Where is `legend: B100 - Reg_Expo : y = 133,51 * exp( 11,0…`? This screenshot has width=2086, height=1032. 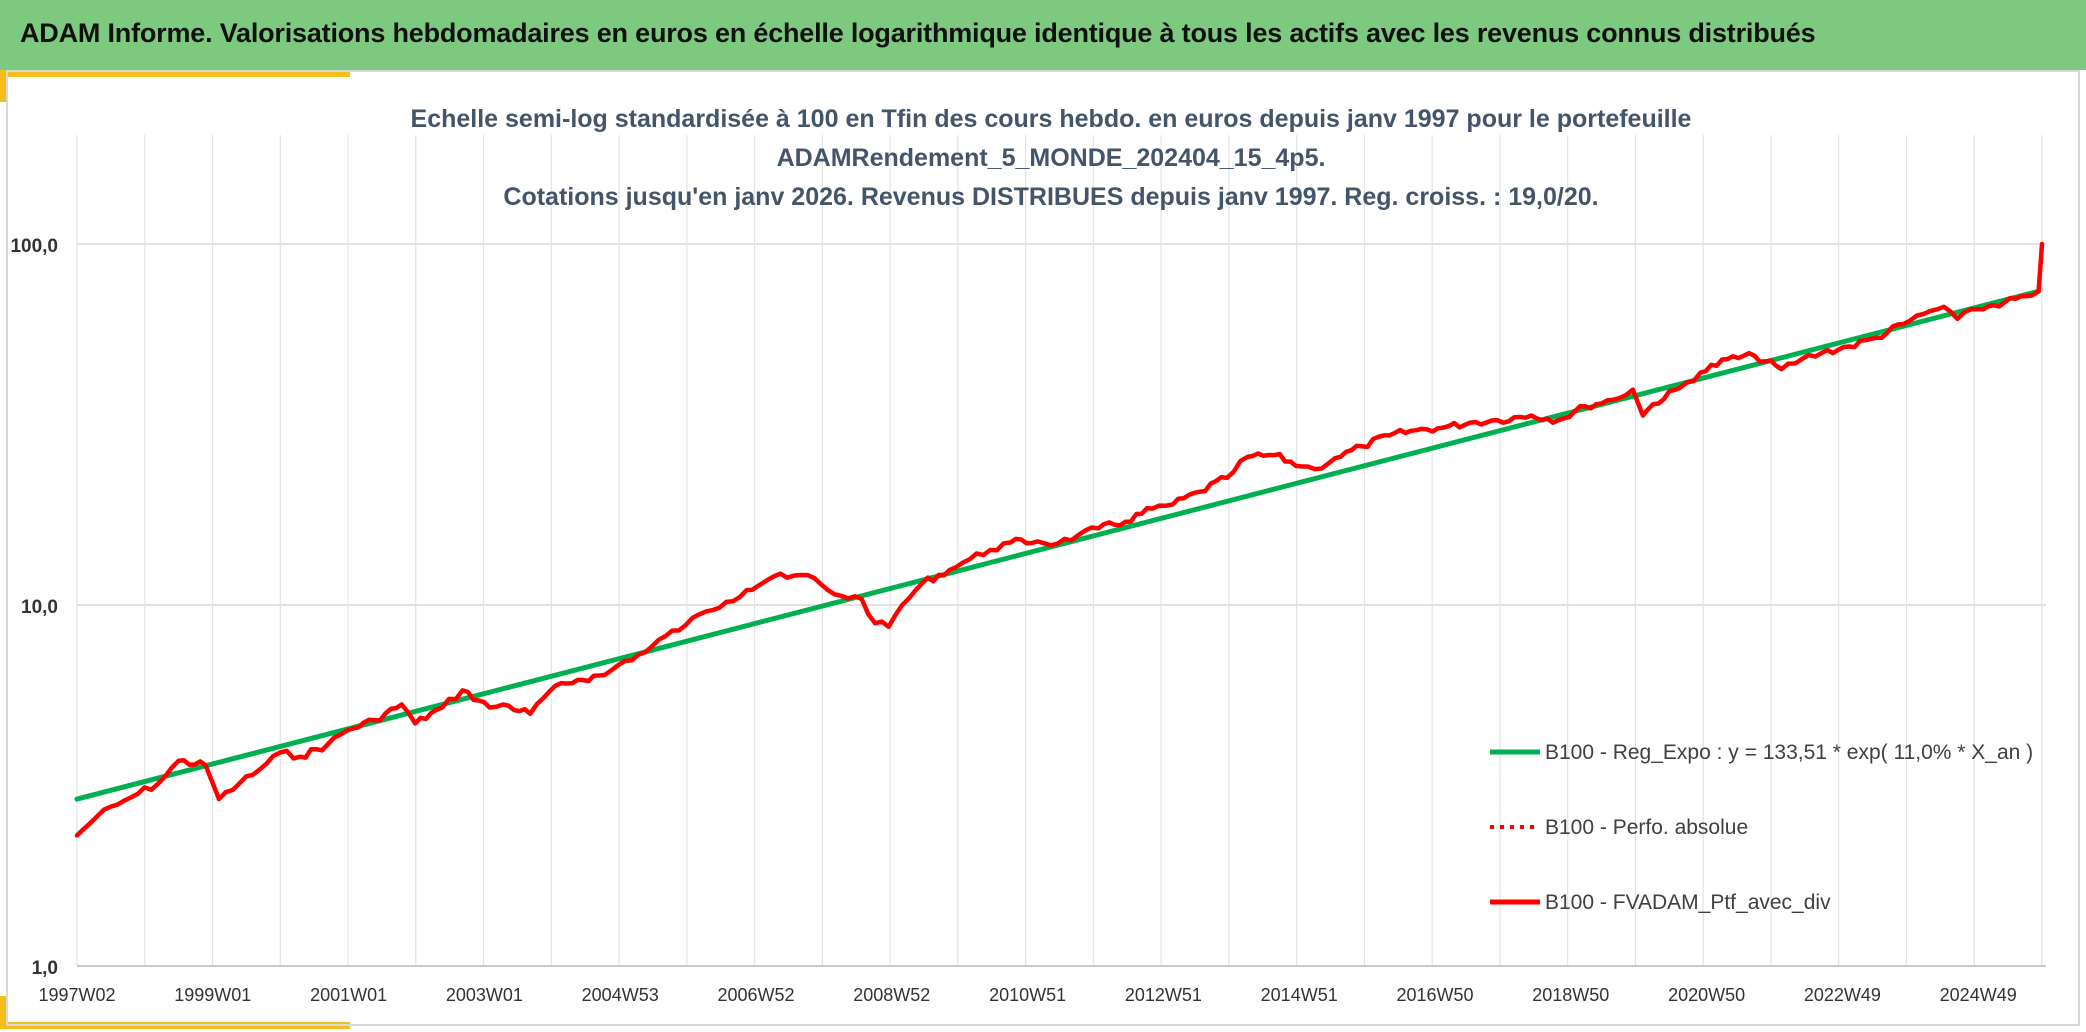 legend: B100 - Reg_Expo : y = 133,51 * exp( 11,0… is located at coordinates (1761, 827).